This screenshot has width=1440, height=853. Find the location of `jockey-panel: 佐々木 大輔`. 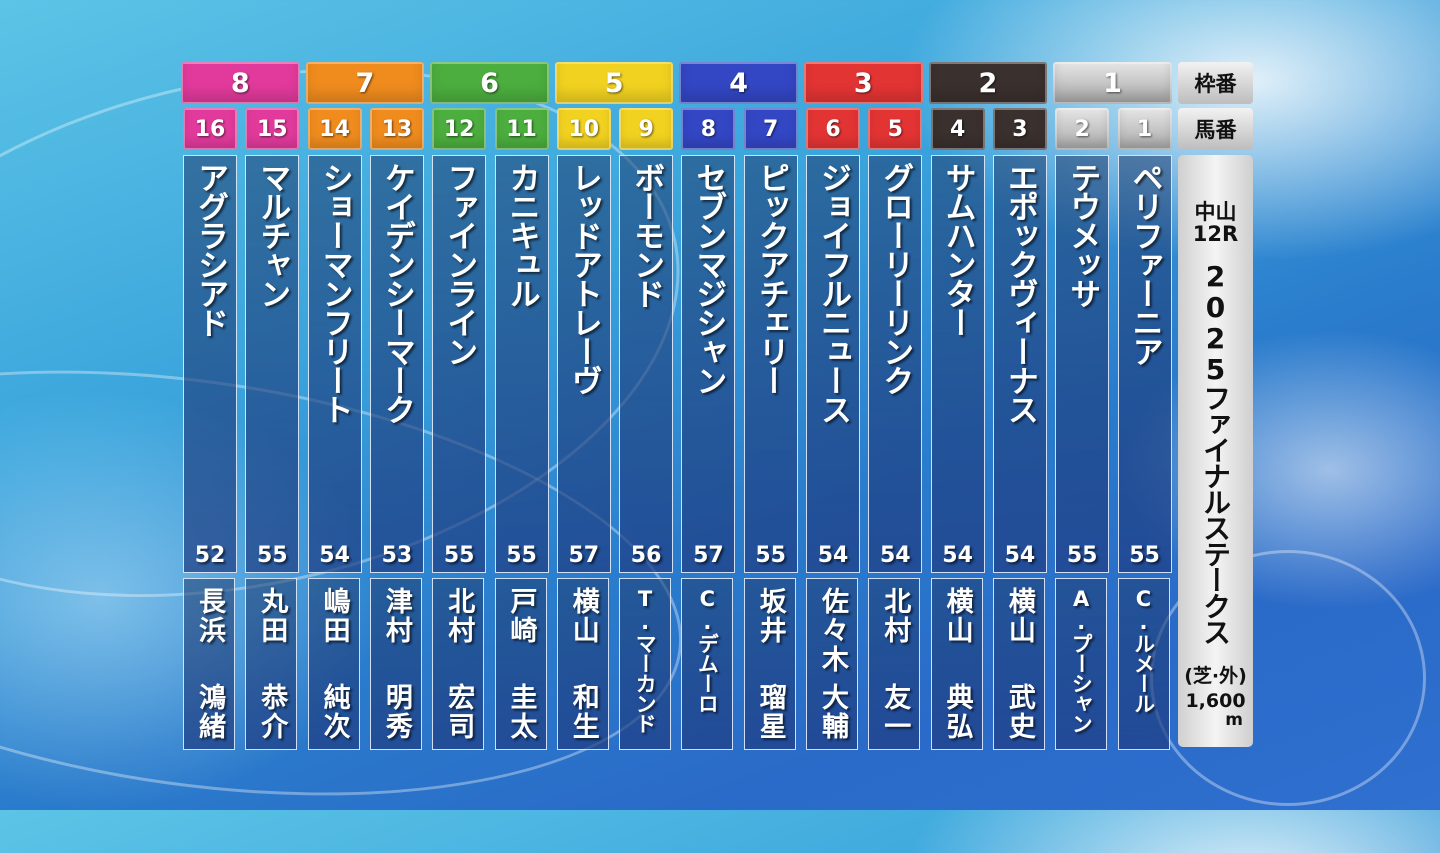

jockey-panel: 佐々木 大輔 is located at coordinates (832, 664).